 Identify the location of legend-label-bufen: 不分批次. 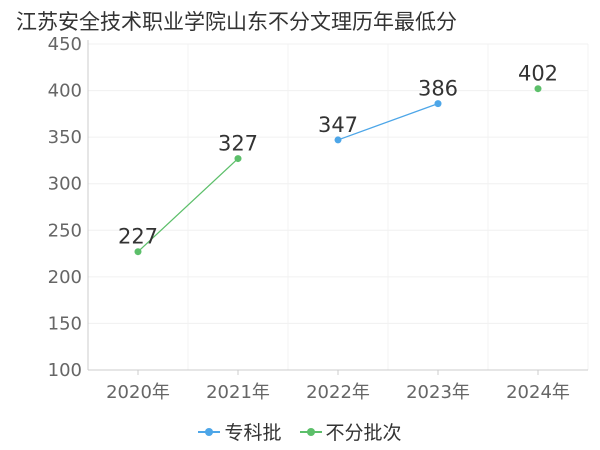
(363, 433).